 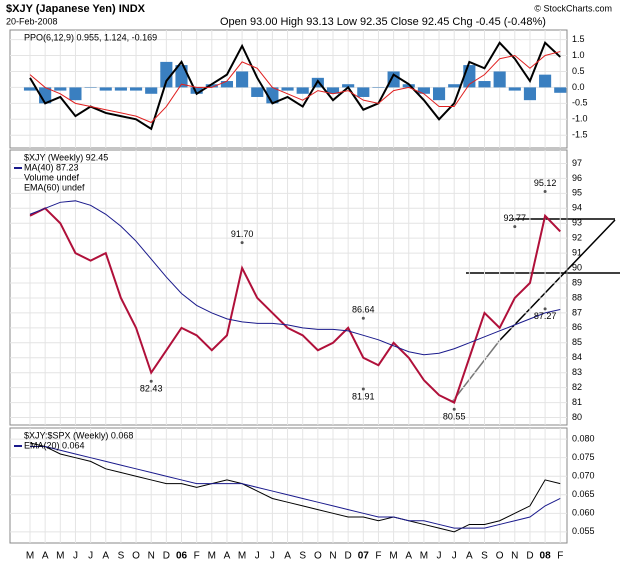 What do you see at coordinates (580, 103) in the screenshot?
I see `y-tick-label: -0.5` at bounding box center [580, 103].